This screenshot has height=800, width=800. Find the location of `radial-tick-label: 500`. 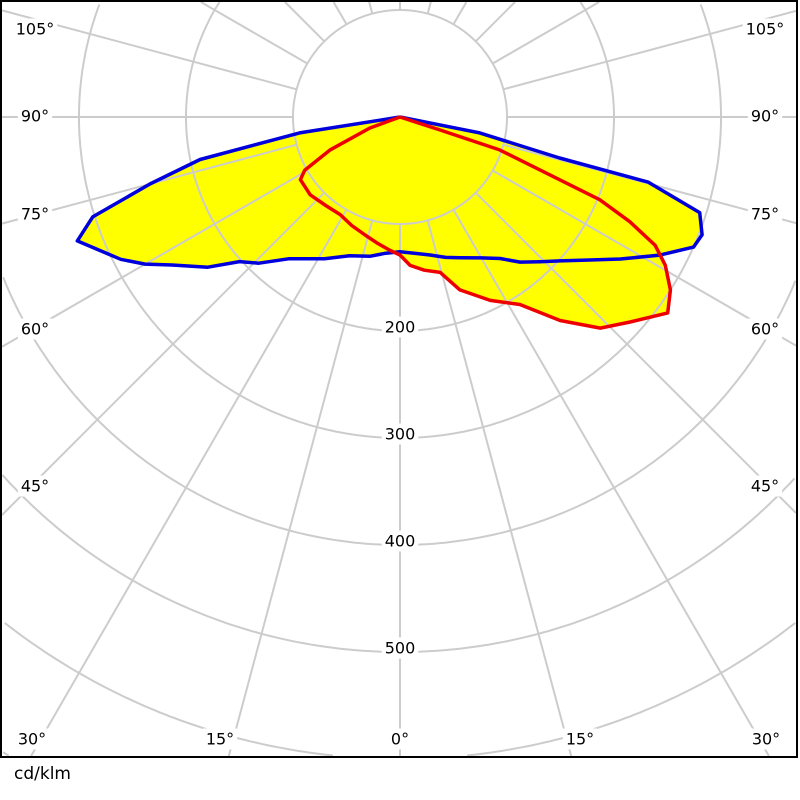

radial-tick-label: 500 is located at coordinates (400, 648).